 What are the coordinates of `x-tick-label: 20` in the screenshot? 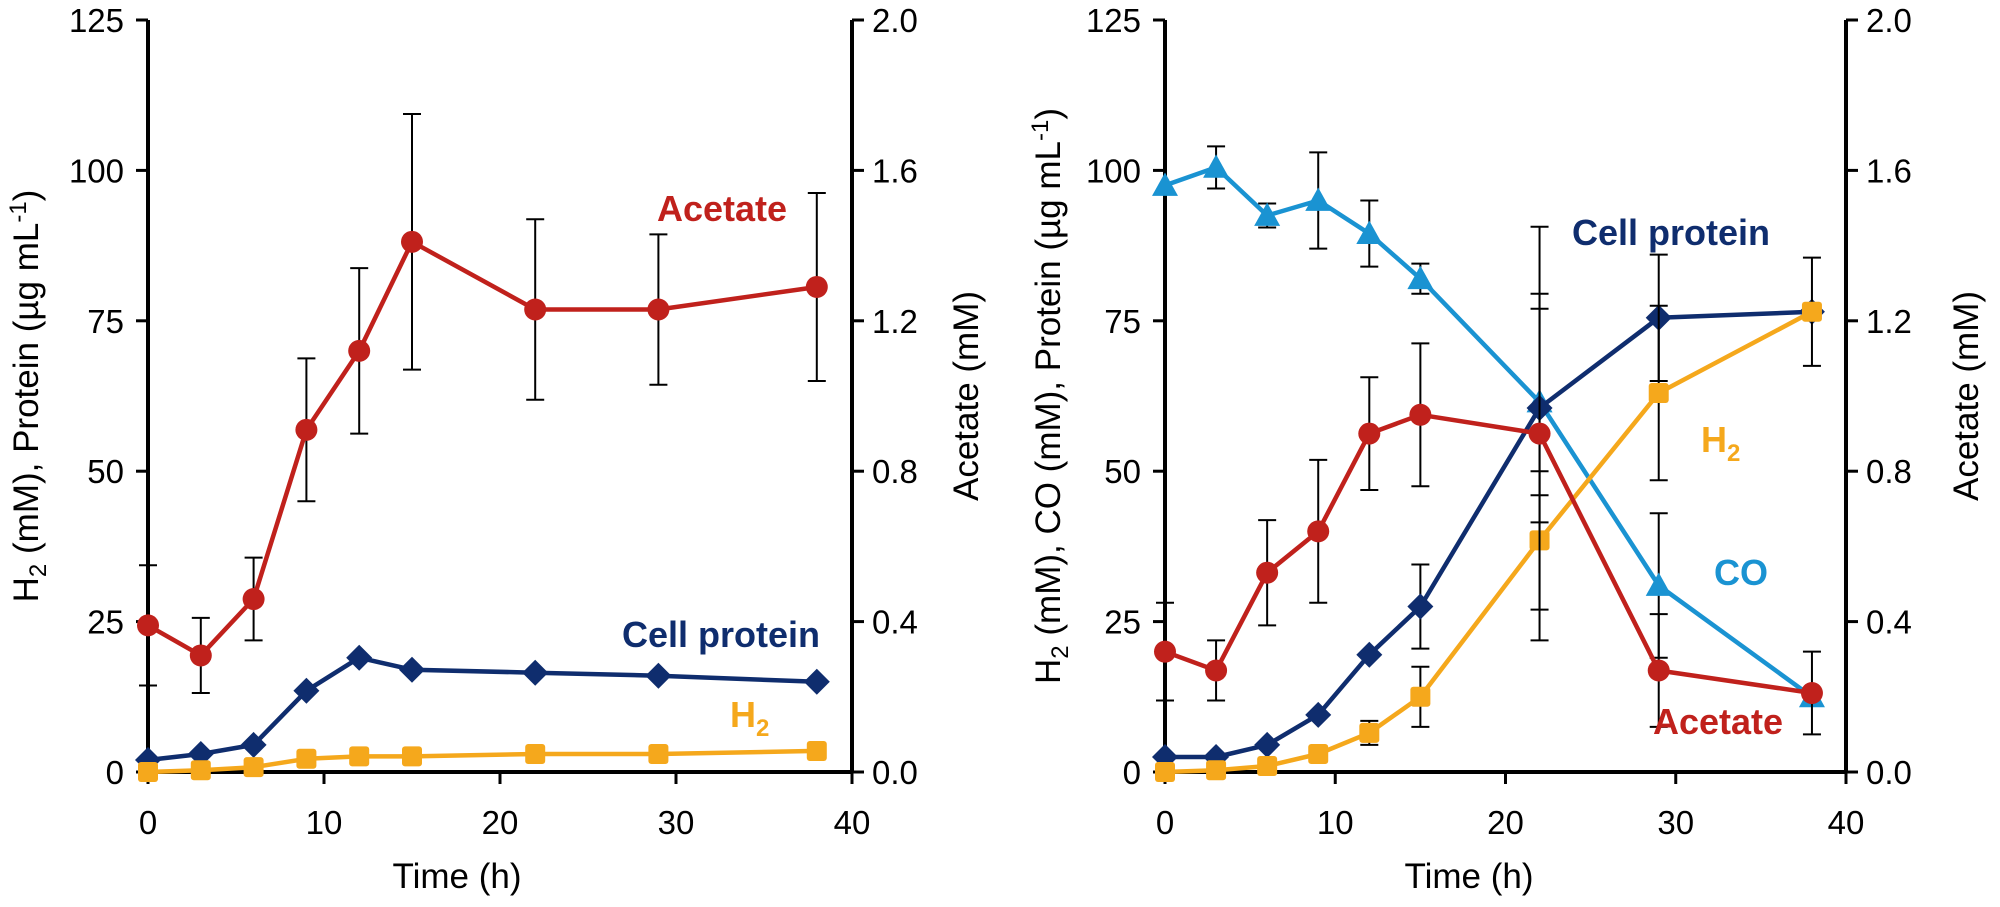 It's located at (1505, 822).